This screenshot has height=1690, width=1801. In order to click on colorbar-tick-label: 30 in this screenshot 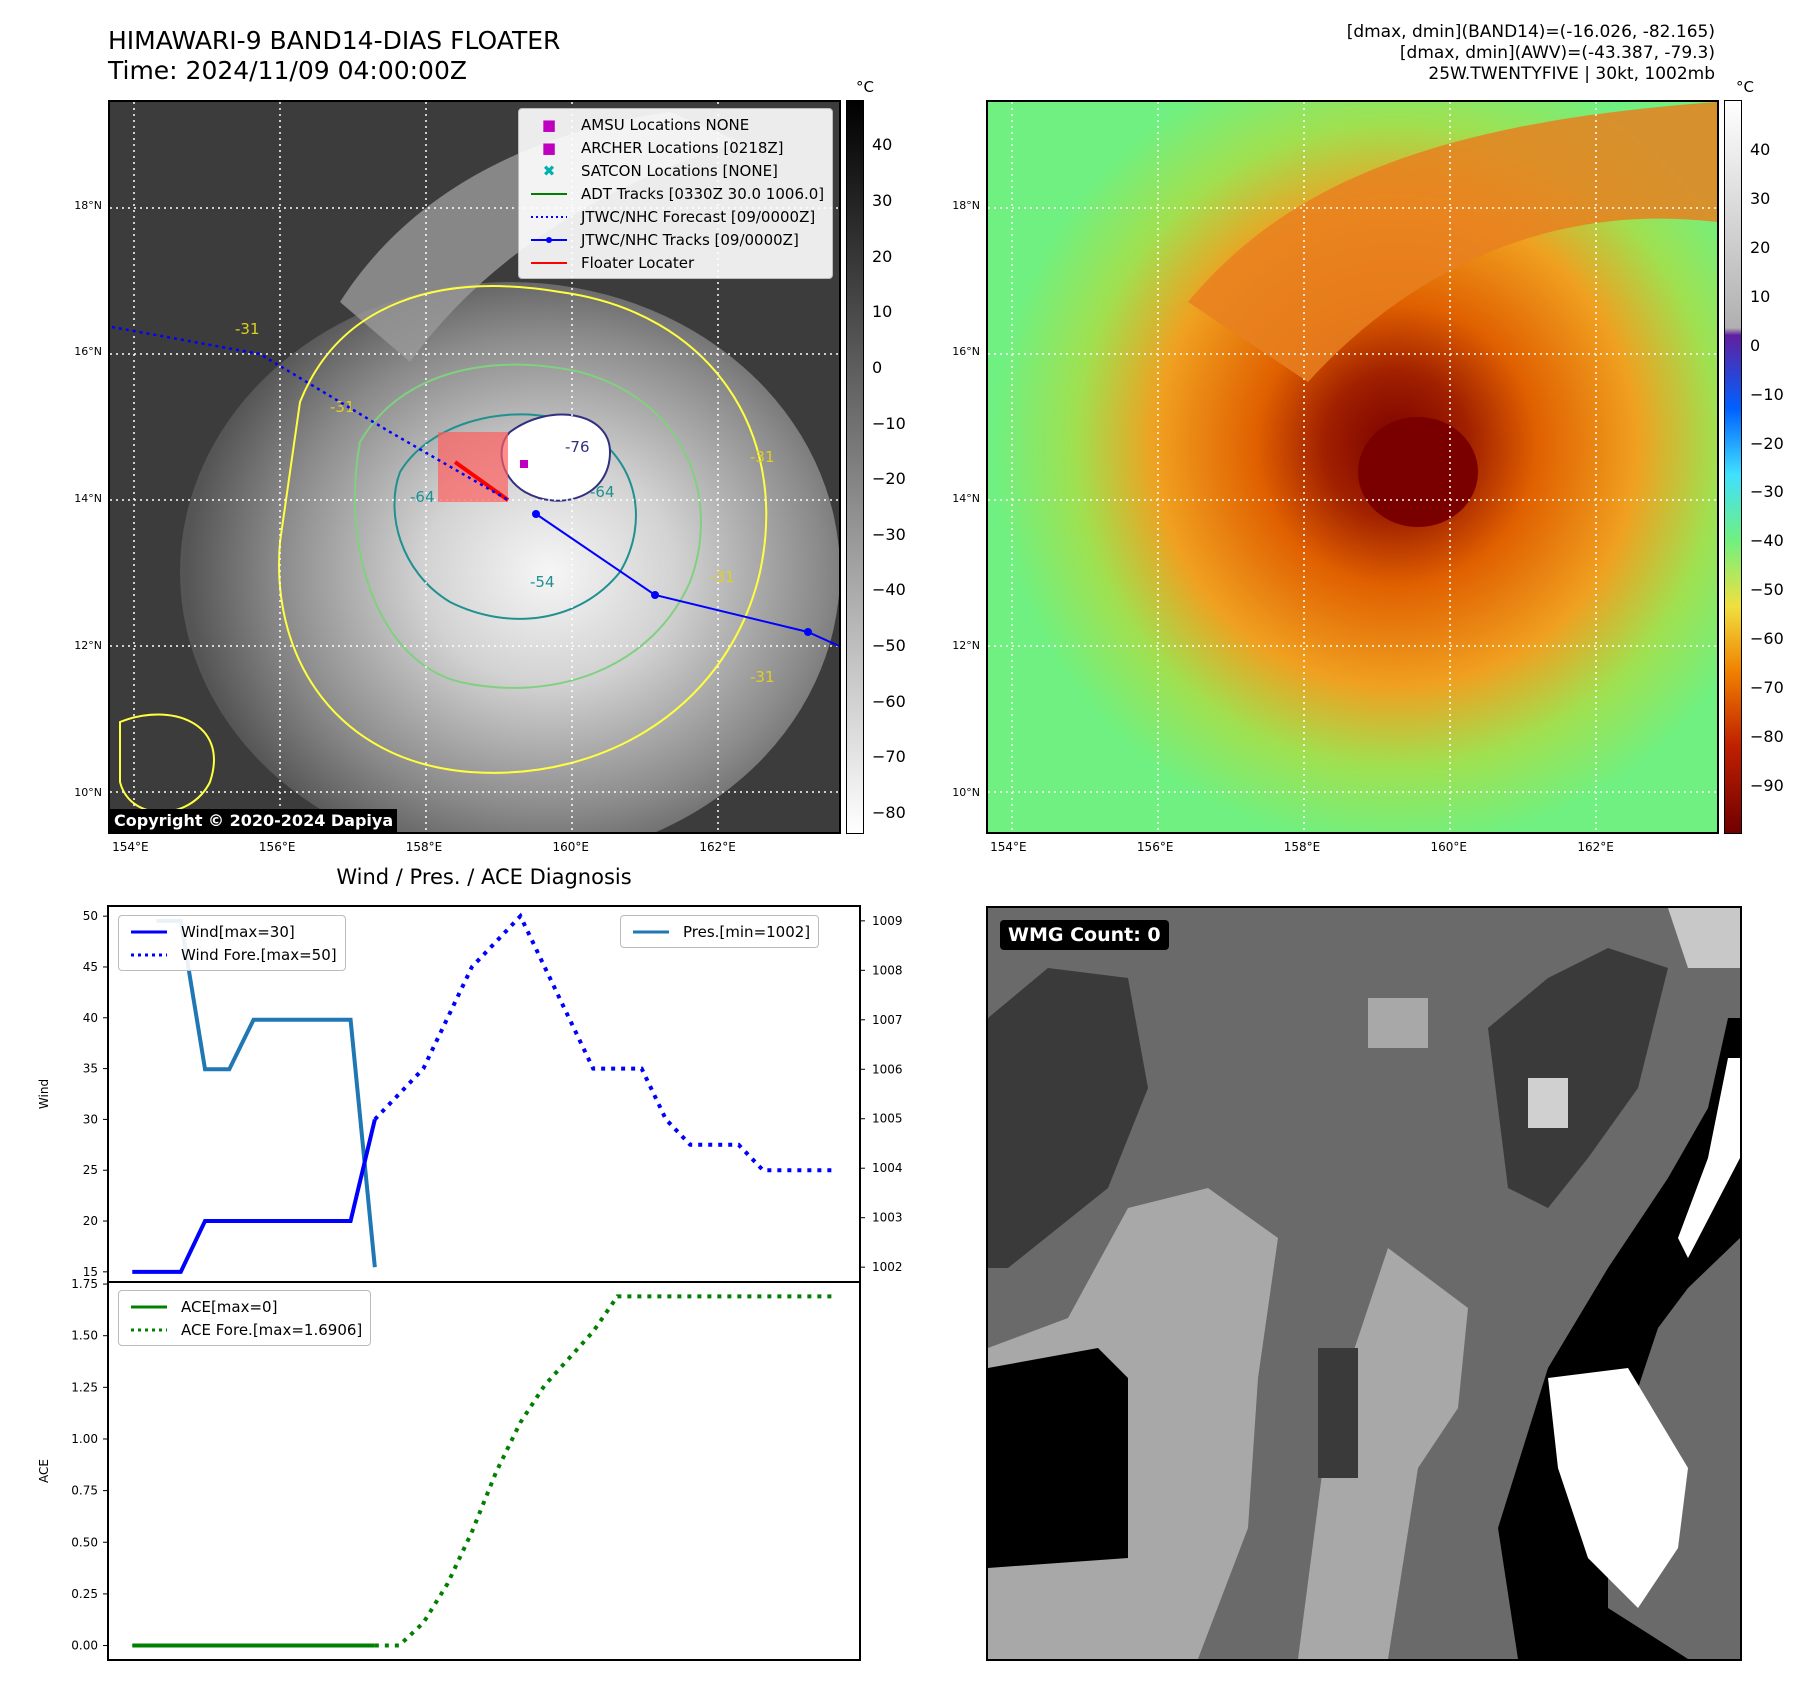, I will do `click(882, 201)`.